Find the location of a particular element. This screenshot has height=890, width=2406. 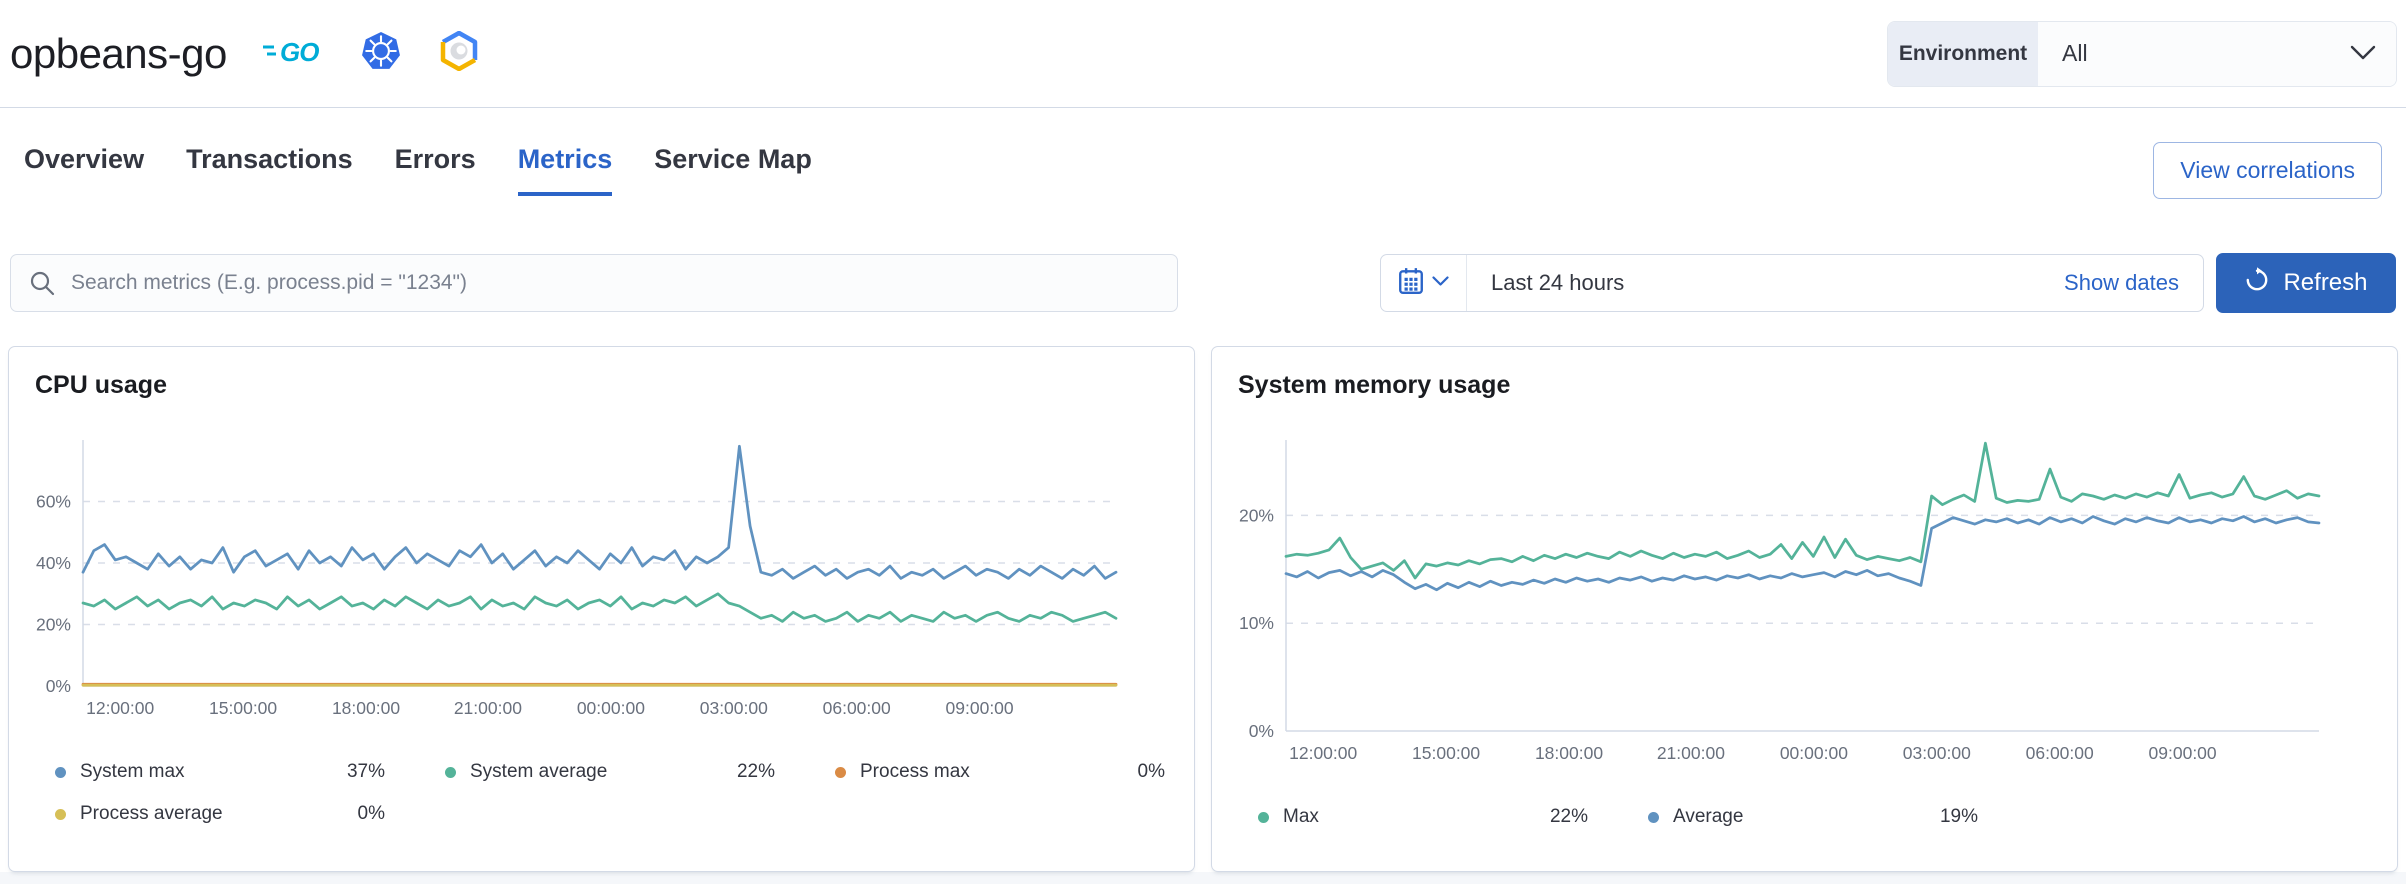

system-memory-usage-legend: Max 22% Average 19% is located at coordinates (1804, 817).